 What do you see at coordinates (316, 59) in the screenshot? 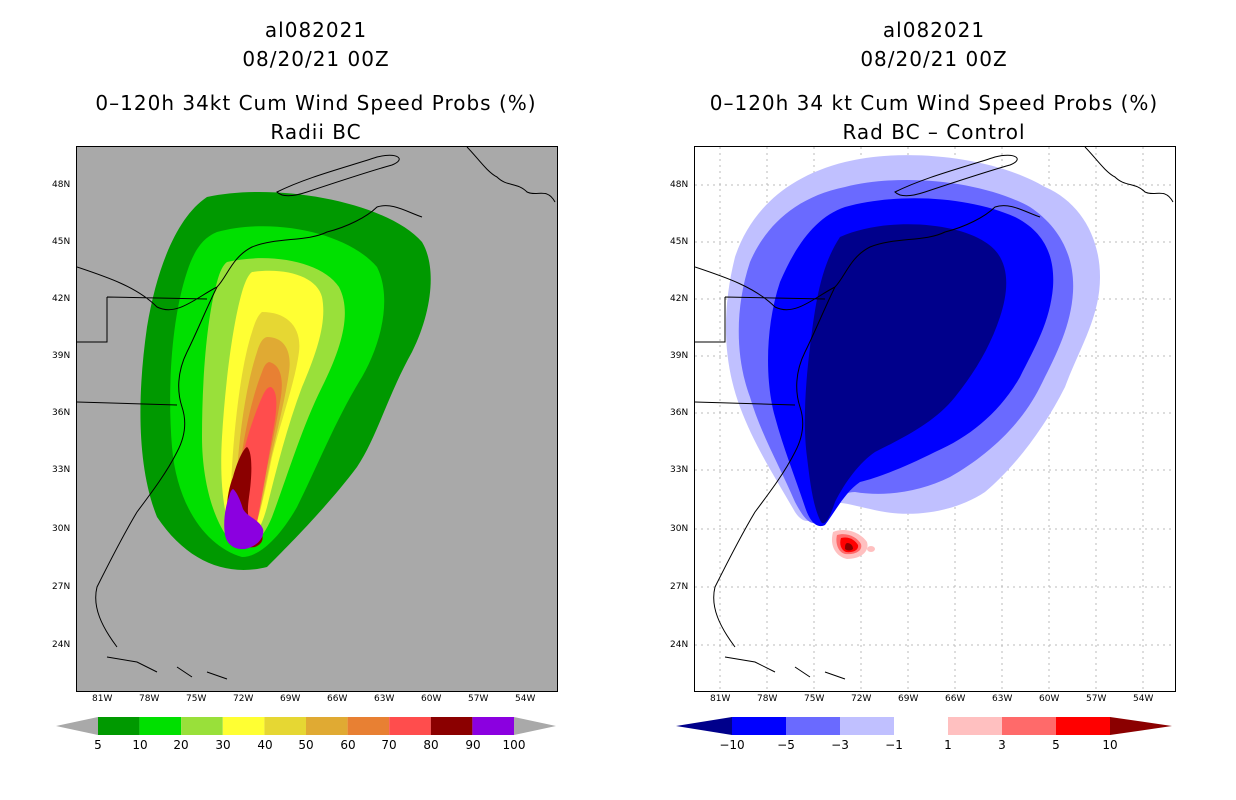
I see `left-datetime: 08/20/21 00Z` at bounding box center [316, 59].